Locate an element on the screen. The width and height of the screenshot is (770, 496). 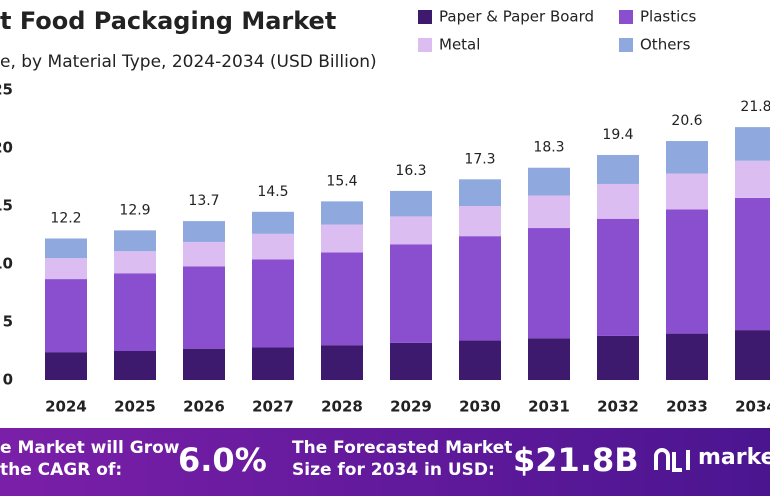
banner-value: 6.0% is located at coordinates (222, 460).